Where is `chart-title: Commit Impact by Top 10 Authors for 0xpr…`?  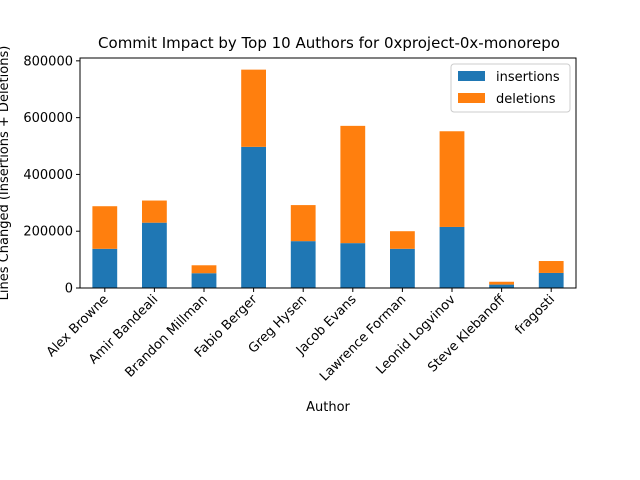
chart-title: Commit Impact by Top 10 Authors for 0xpr… is located at coordinates (329, 43).